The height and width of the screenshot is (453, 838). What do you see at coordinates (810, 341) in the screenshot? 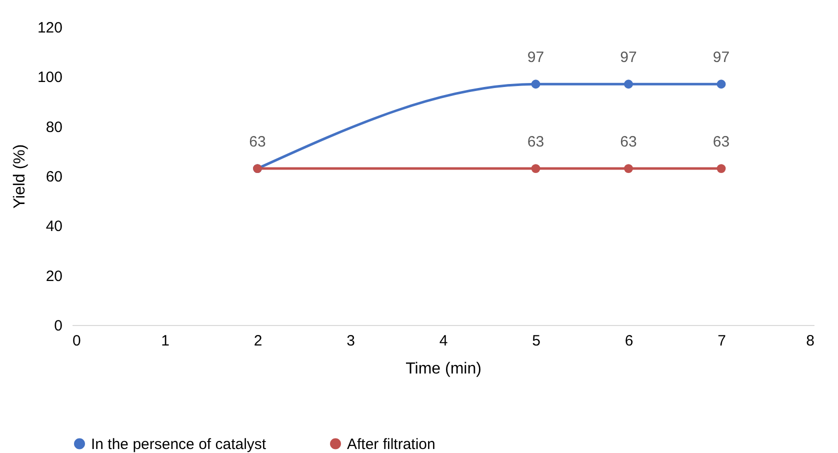
I see `x-tick-label: 8` at bounding box center [810, 341].